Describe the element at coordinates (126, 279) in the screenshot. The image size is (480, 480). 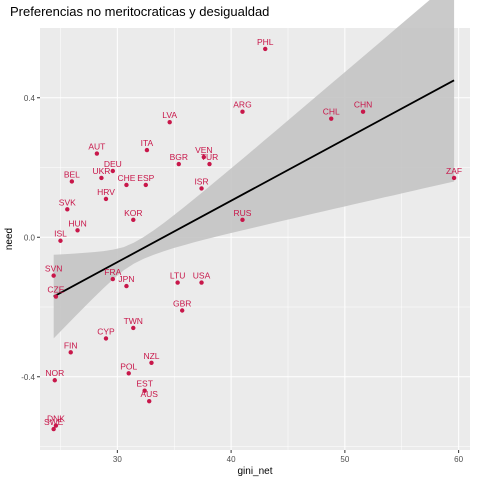
I see `point-label-jpn: JPN` at that location.